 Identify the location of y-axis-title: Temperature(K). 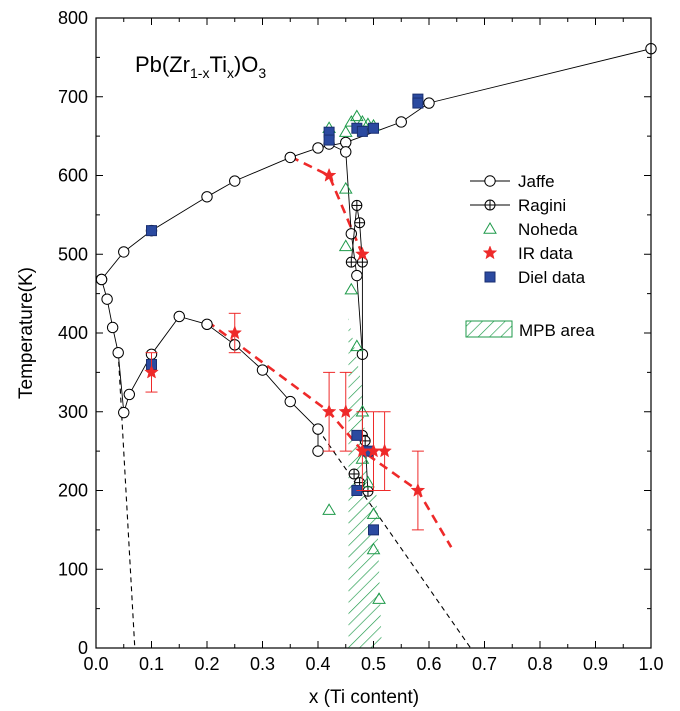
(26, 333).